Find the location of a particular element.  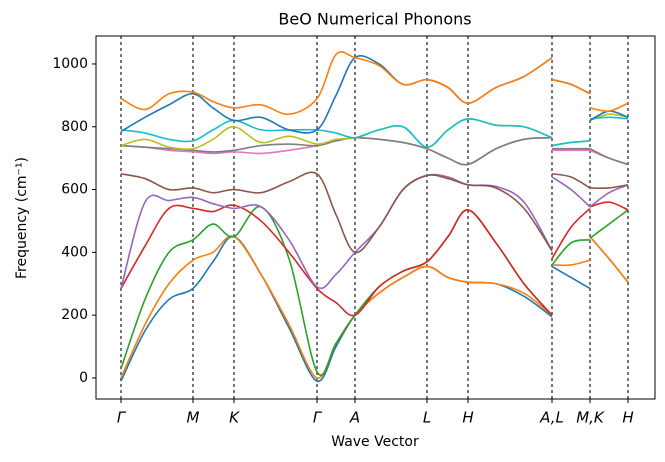

x-tick-label: A is located at coordinates (354, 418).